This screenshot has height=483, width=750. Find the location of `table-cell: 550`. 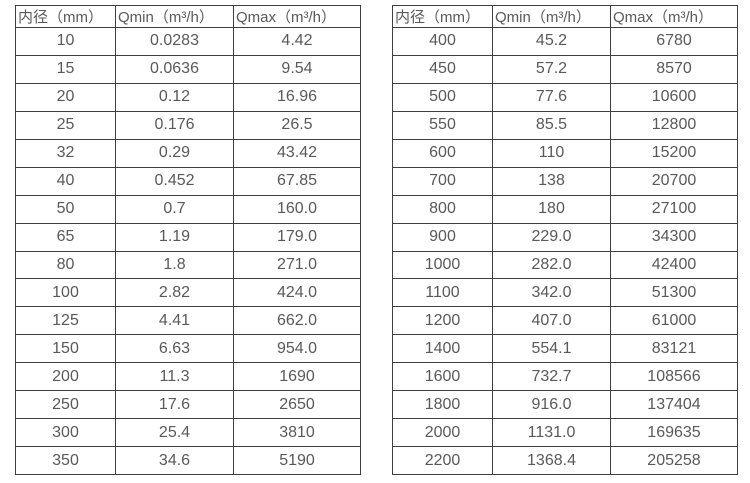

table-cell: 550 is located at coordinates (442, 125).